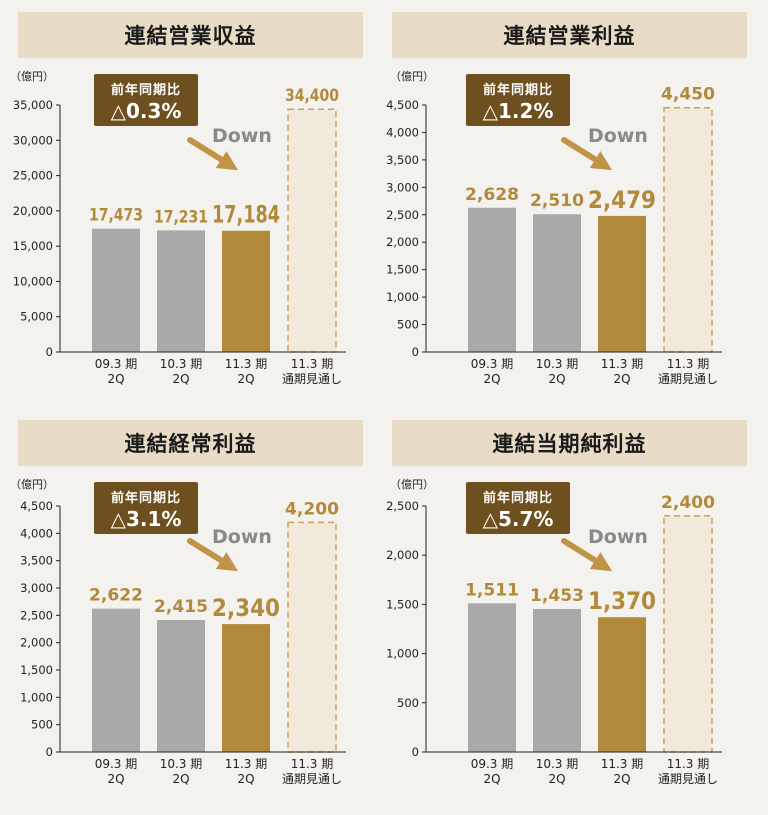  I want to click on data-label: 4,200, so click(312, 509).